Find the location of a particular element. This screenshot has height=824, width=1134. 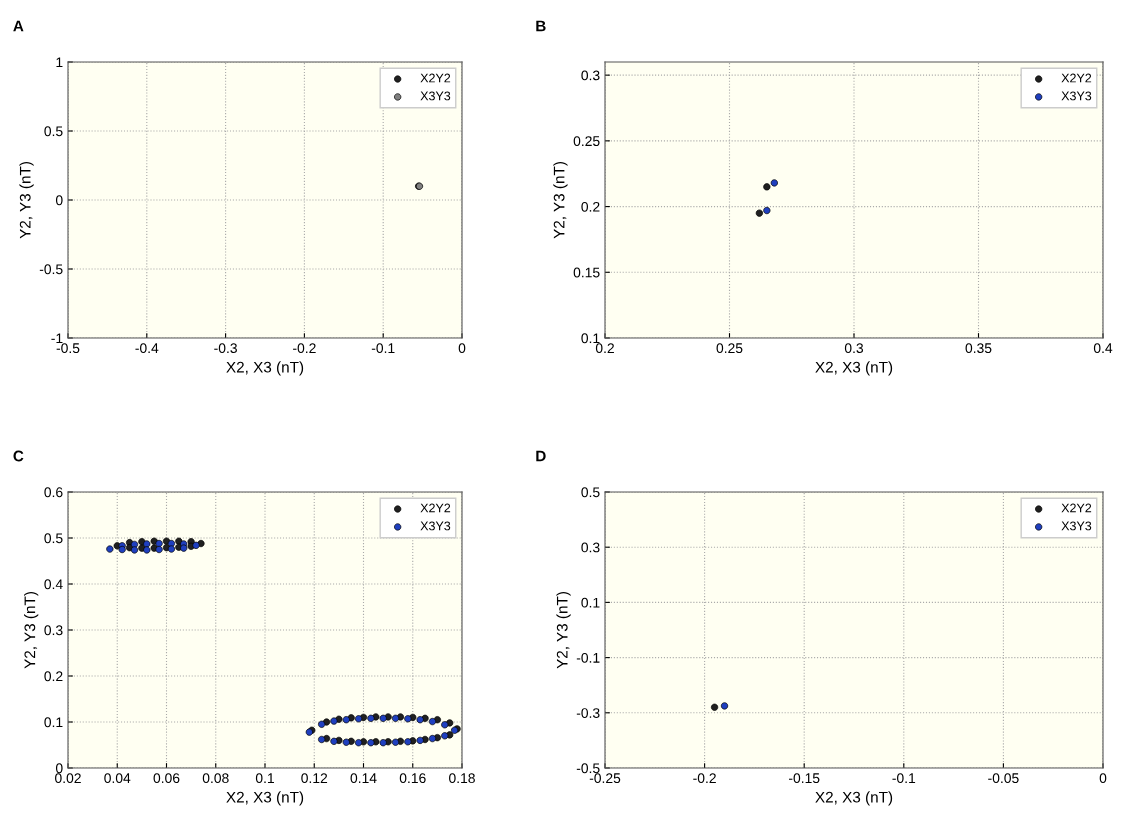

y-tick-label: 0.25 is located at coordinates (586, 141).